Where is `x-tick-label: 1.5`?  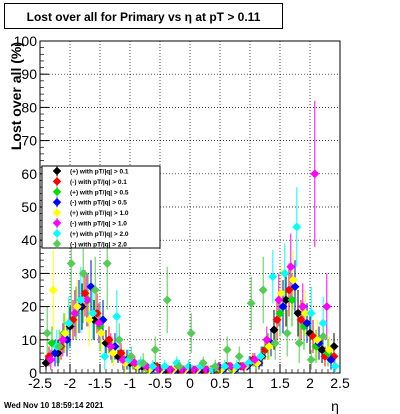
x-tick-label: 1.5 is located at coordinates (280, 383).